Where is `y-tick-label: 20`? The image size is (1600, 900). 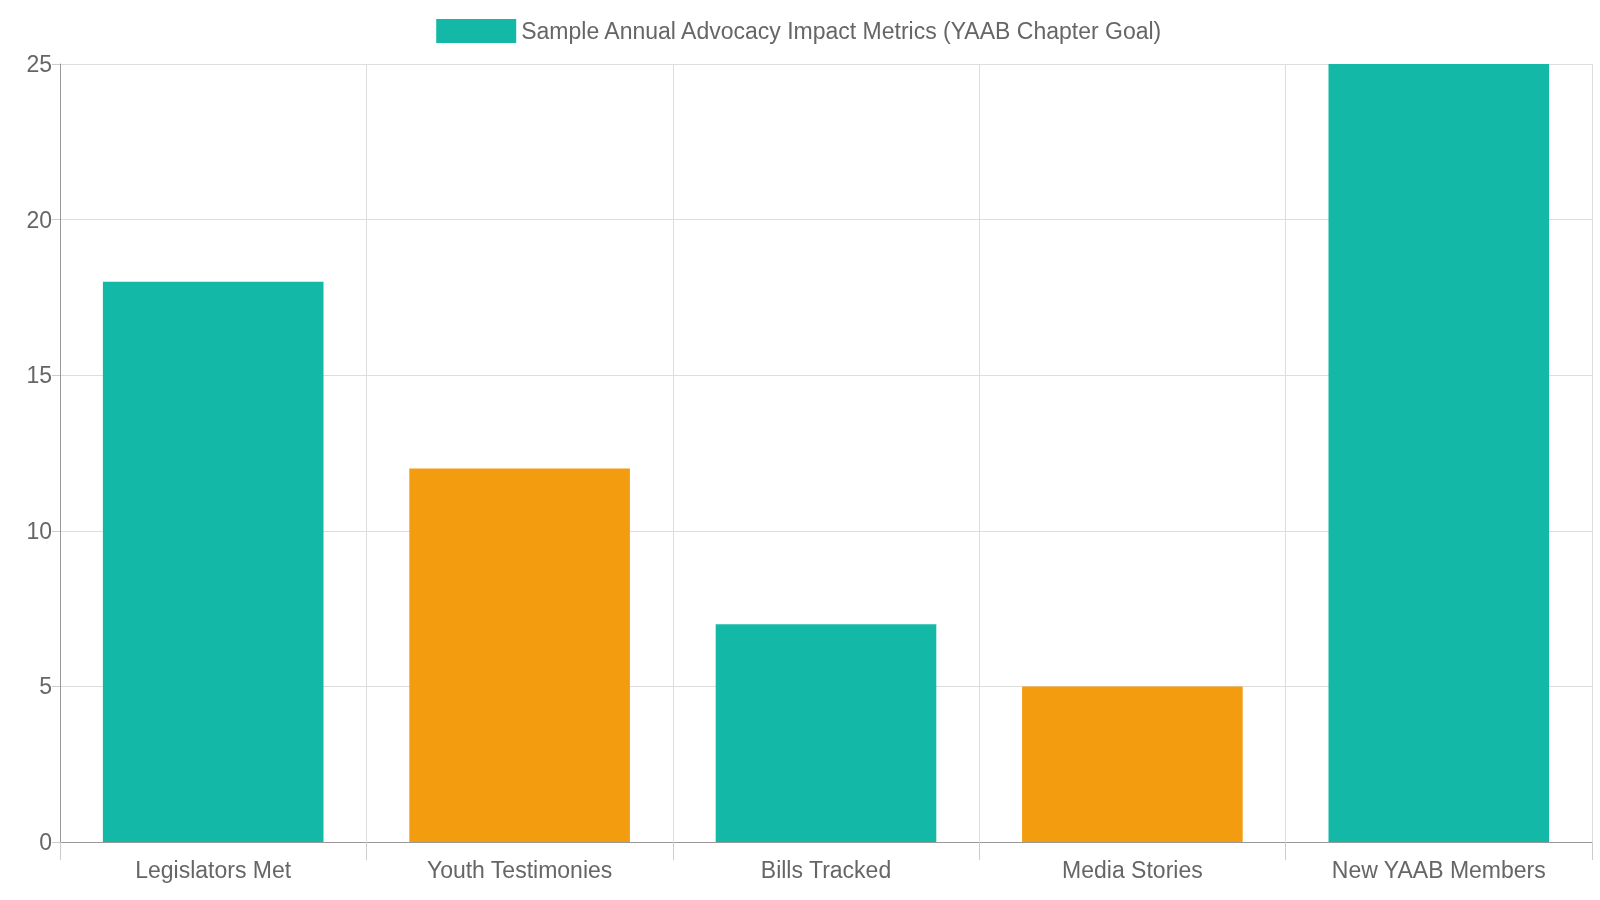
y-tick-label: 20 is located at coordinates (39, 219).